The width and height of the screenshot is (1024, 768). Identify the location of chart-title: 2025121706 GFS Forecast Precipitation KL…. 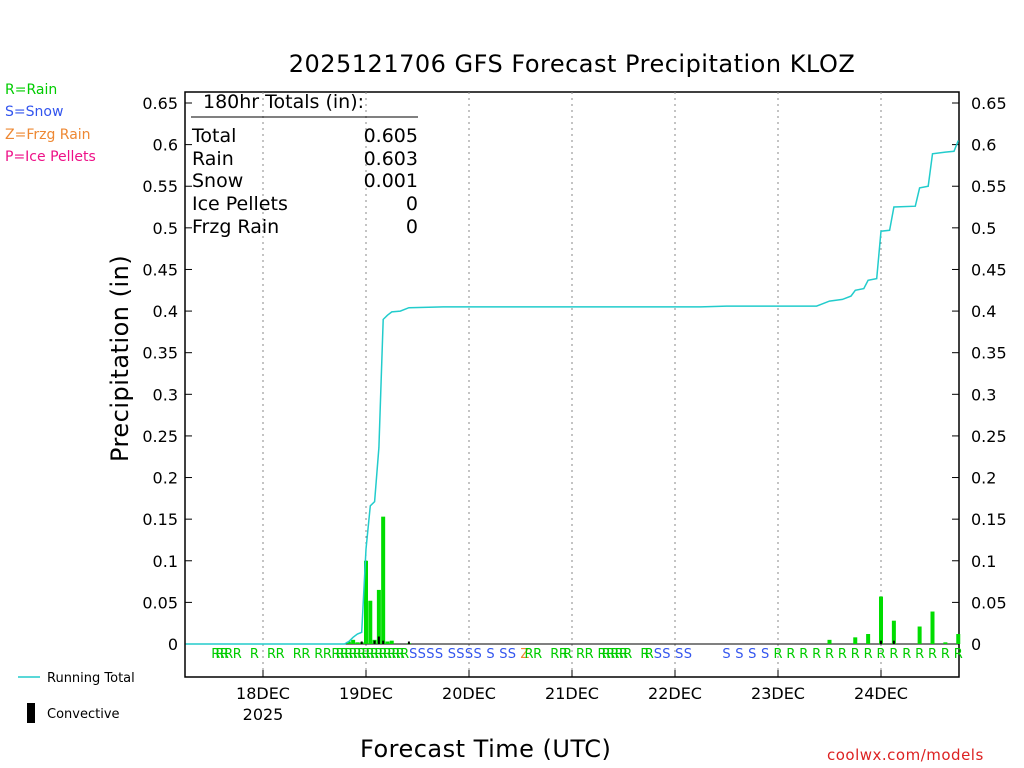
(572, 64).